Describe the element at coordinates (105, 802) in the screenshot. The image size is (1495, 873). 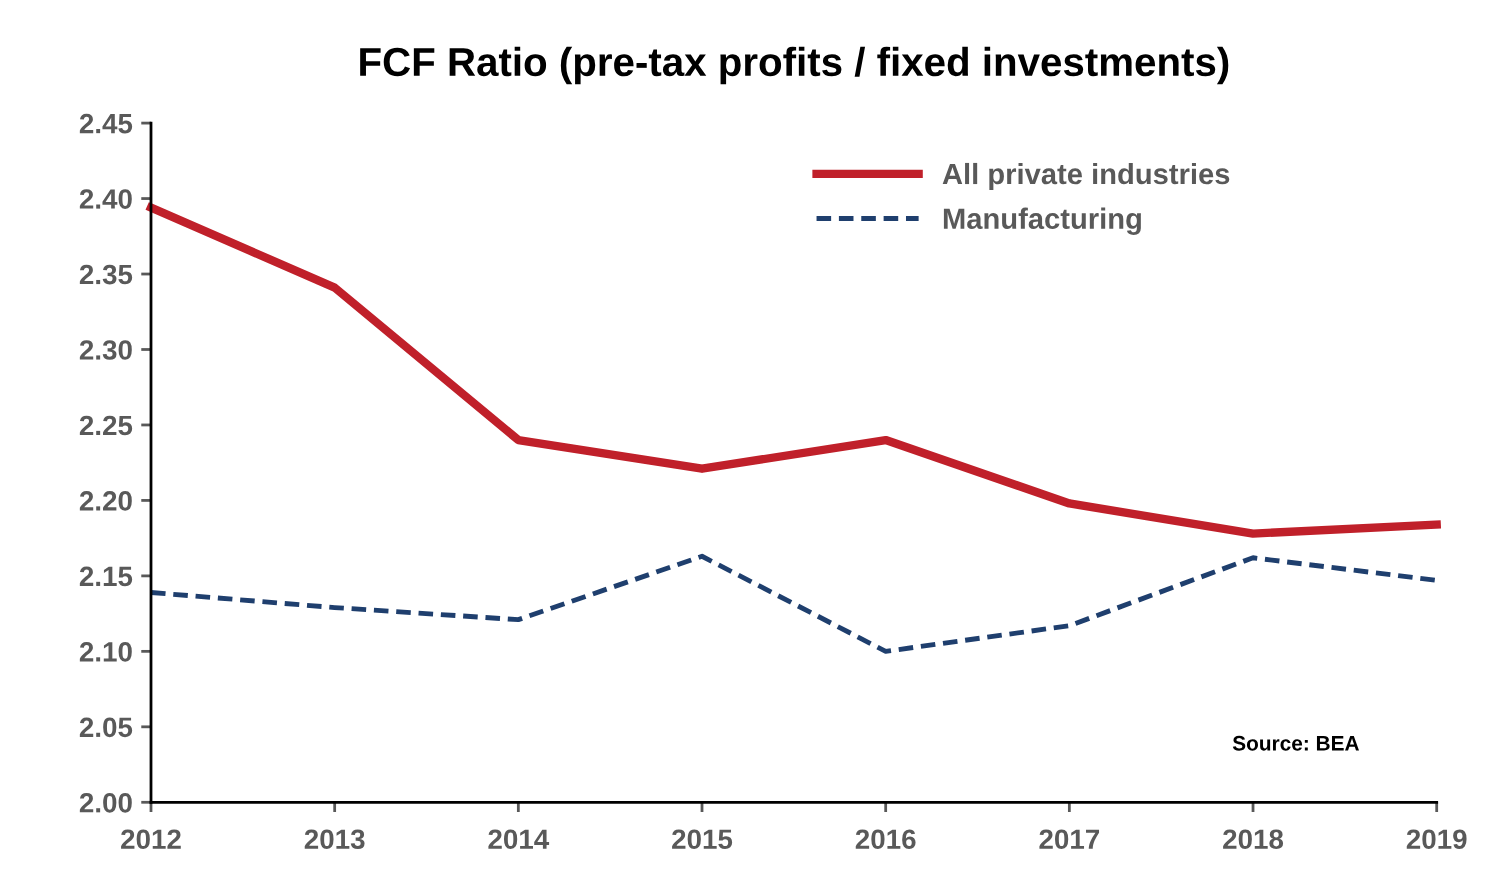
I see `y-tick-label: 2.00` at that location.